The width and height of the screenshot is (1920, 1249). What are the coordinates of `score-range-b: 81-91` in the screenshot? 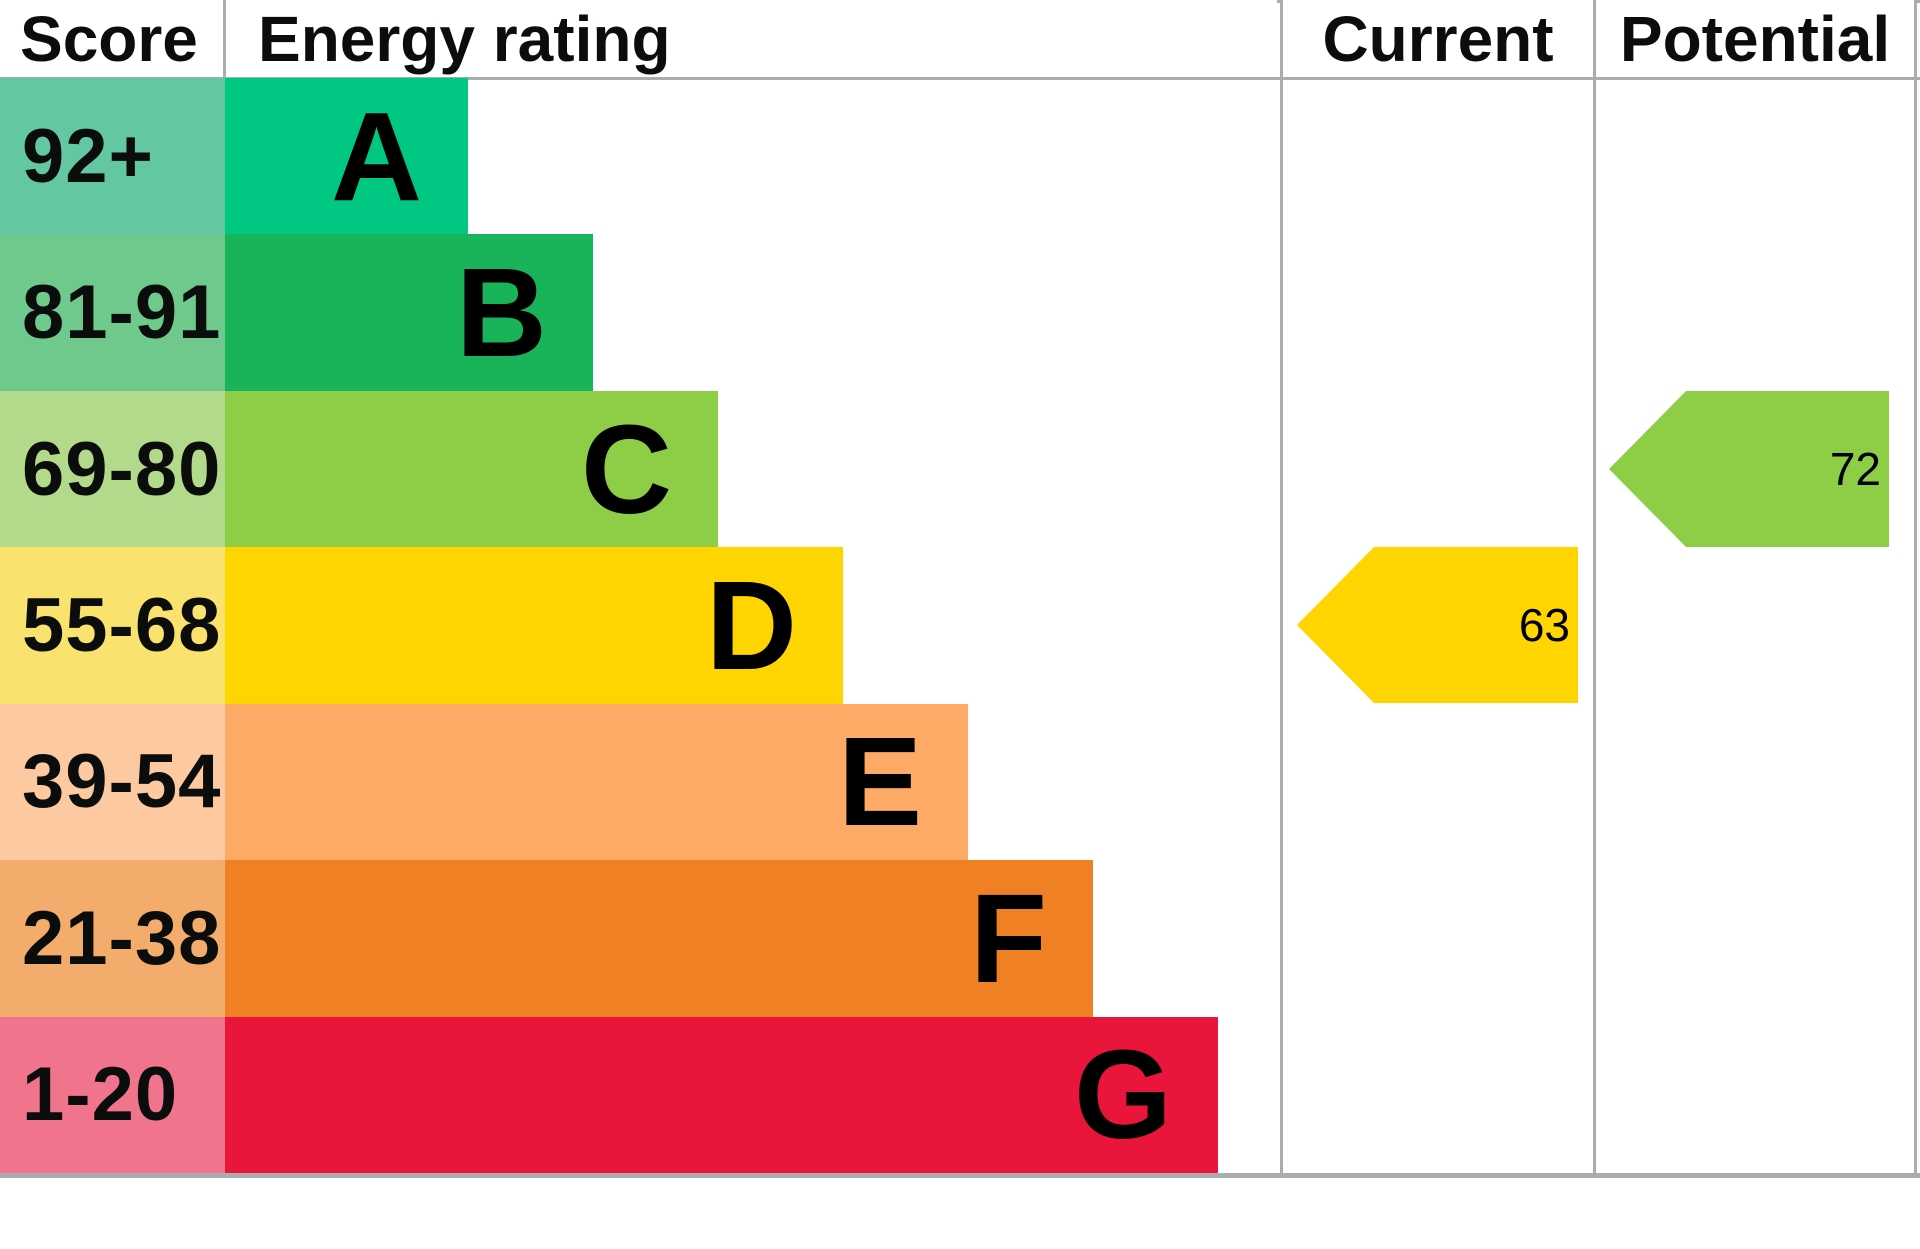 It's located at (112, 312).